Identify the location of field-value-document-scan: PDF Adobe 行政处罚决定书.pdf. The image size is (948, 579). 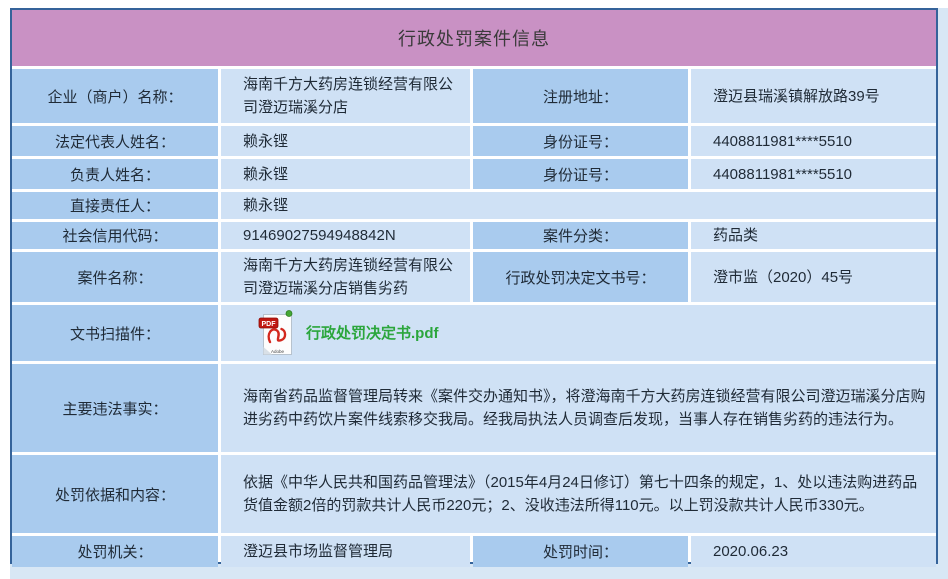
(578, 333).